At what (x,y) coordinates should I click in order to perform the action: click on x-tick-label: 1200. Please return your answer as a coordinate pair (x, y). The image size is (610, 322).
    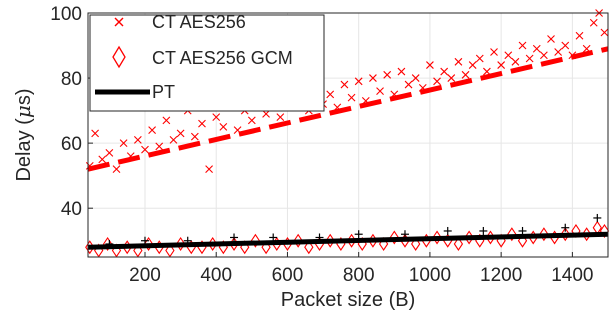
    Looking at the image, I should click on (501, 275).